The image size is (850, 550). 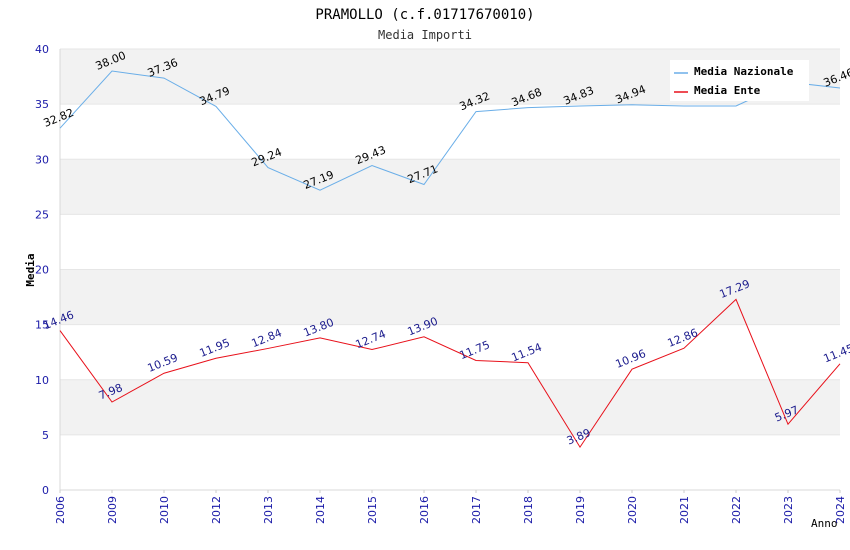 What do you see at coordinates (42, 380) in the screenshot?
I see `y-tick-label: 10` at bounding box center [42, 380].